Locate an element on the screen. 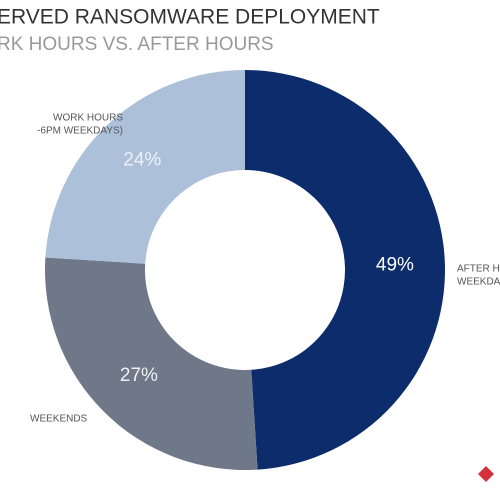 The height and width of the screenshot is (500, 500). category-label: AFTER H is located at coordinates (478, 269).